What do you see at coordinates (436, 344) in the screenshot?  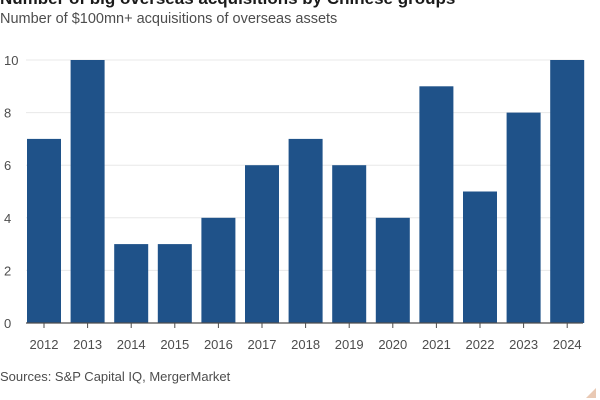 I see `x-tick-label: 2021` at bounding box center [436, 344].